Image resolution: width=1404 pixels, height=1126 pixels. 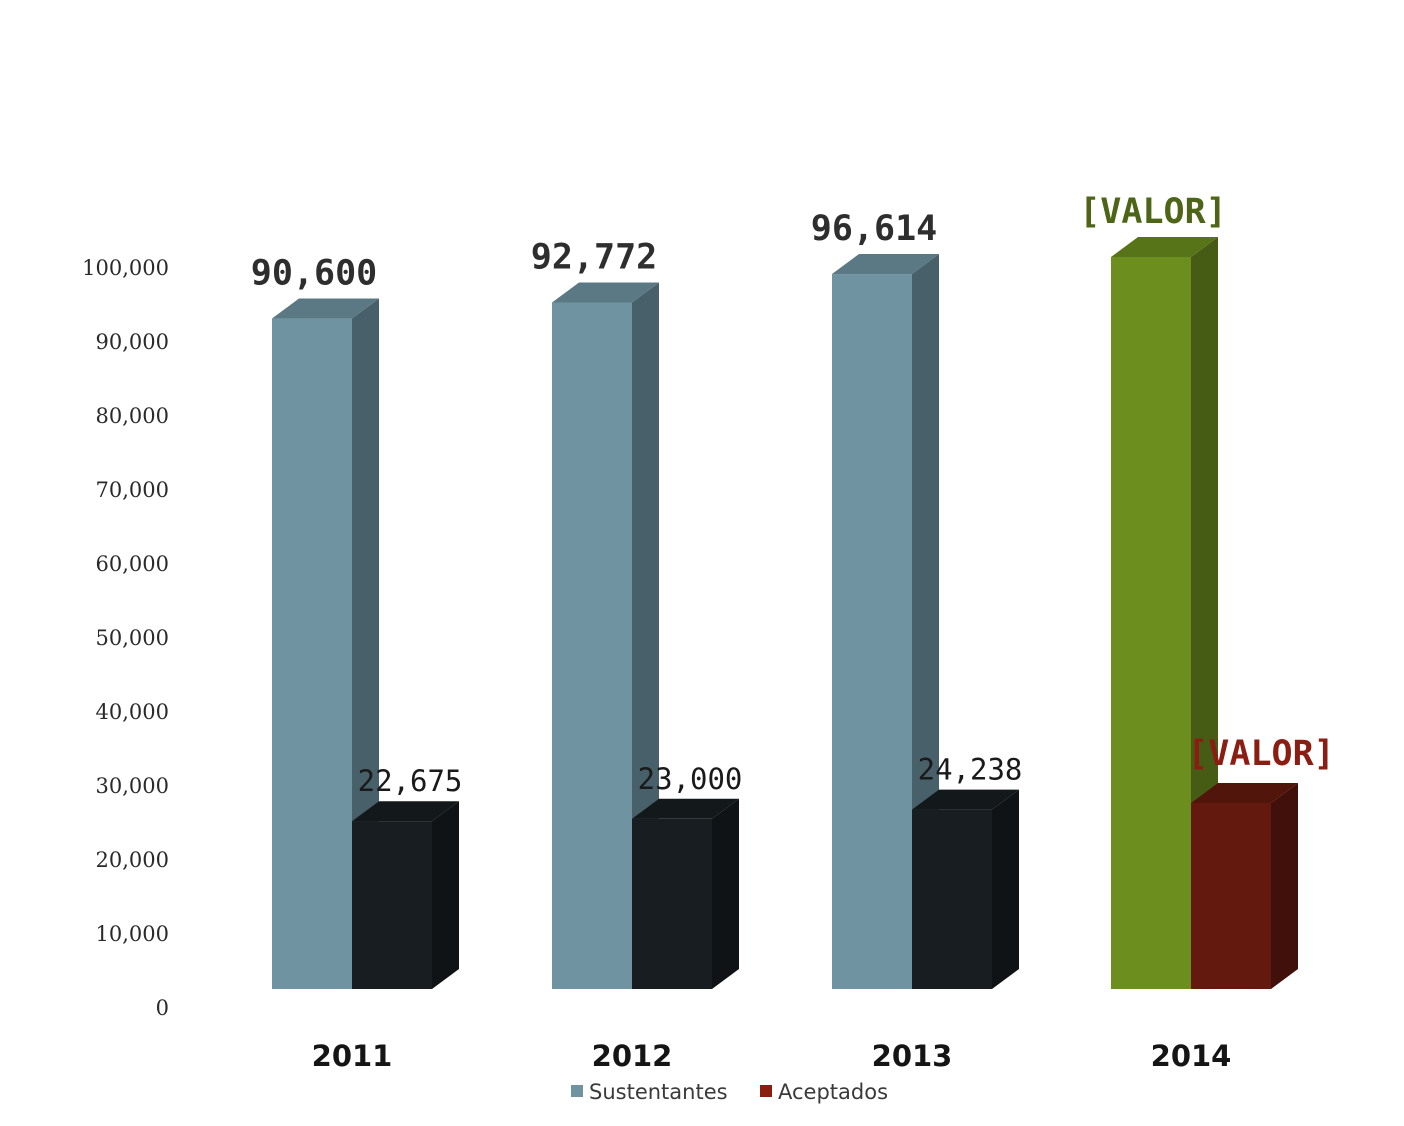 What do you see at coordinates (132, 712) in the screenshot?
I see `y-tick-label: 40,000` at bounding box center [132, 712].